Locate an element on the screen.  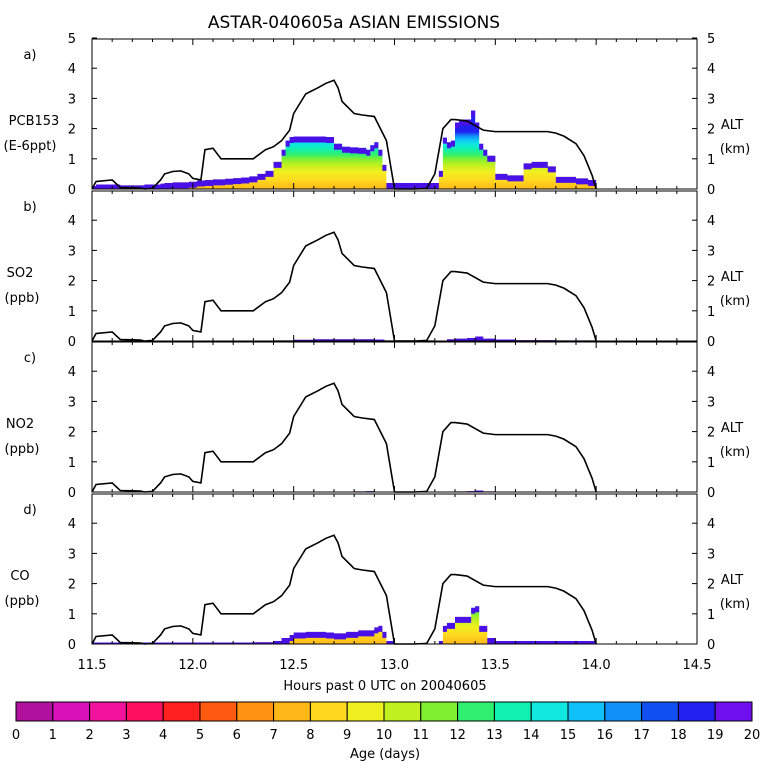
altitude-line-so2 is located at coordinates (344, 286).